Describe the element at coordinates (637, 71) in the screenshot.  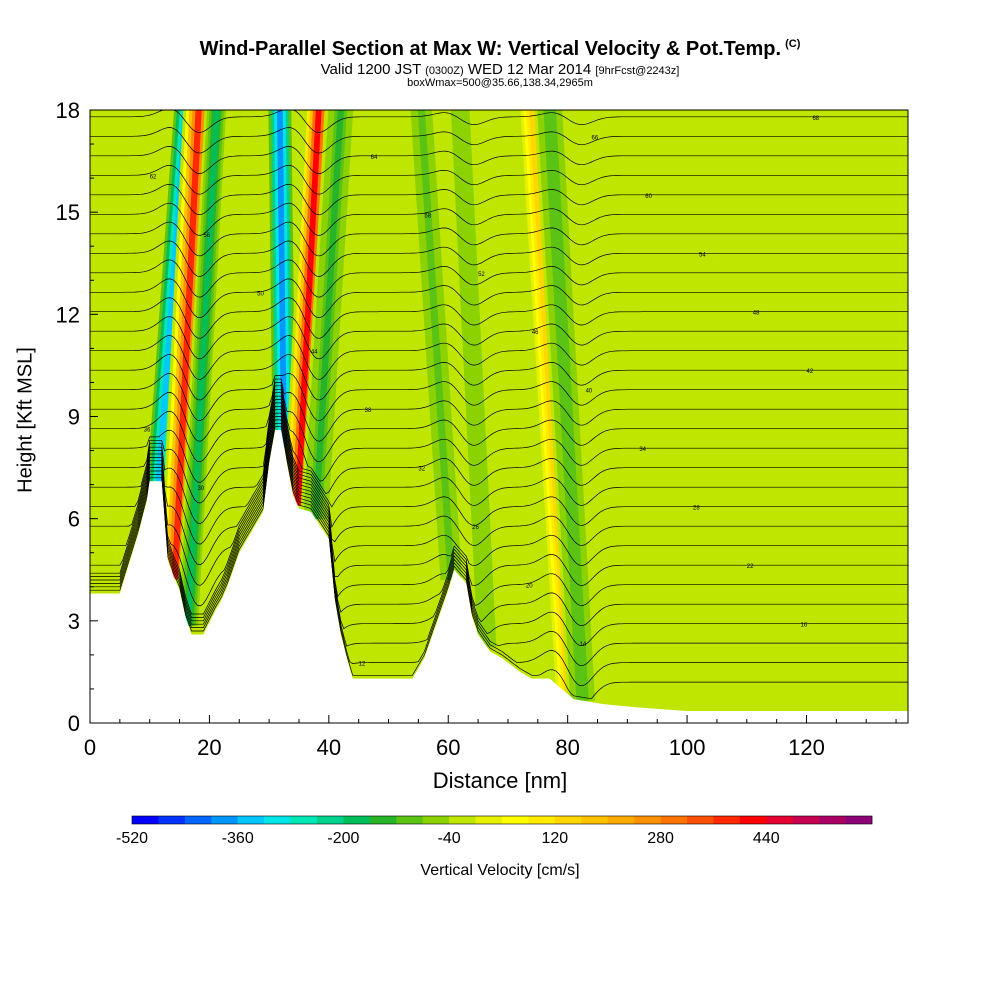
I see `forecast-tag: [9hrFcst@2243z]` at that location.